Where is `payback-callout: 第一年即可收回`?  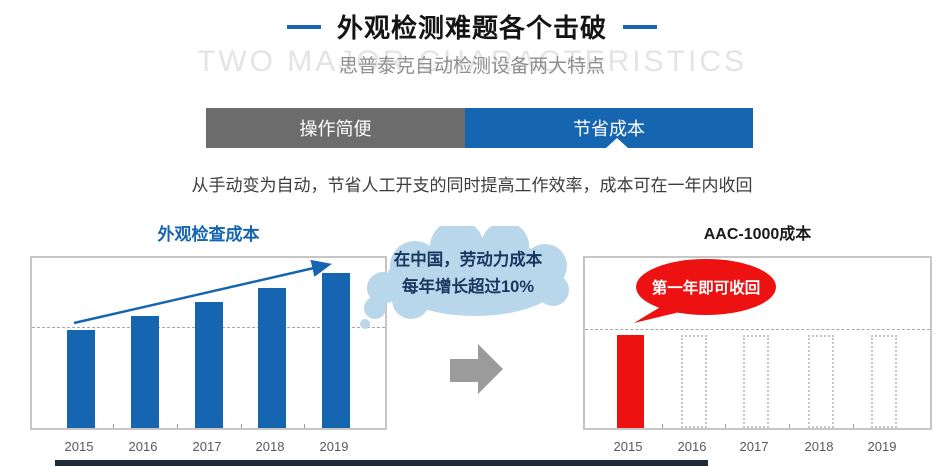 payback-callout: 第一年即可收回 is located at coordinates (705, 291).